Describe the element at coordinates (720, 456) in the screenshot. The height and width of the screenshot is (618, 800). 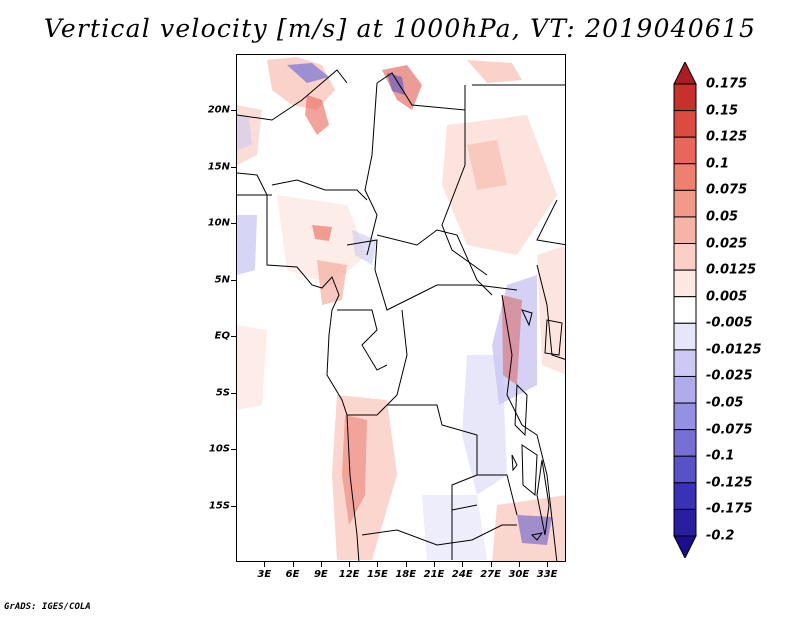
I see `colorbar-label: -0.1` at that location.